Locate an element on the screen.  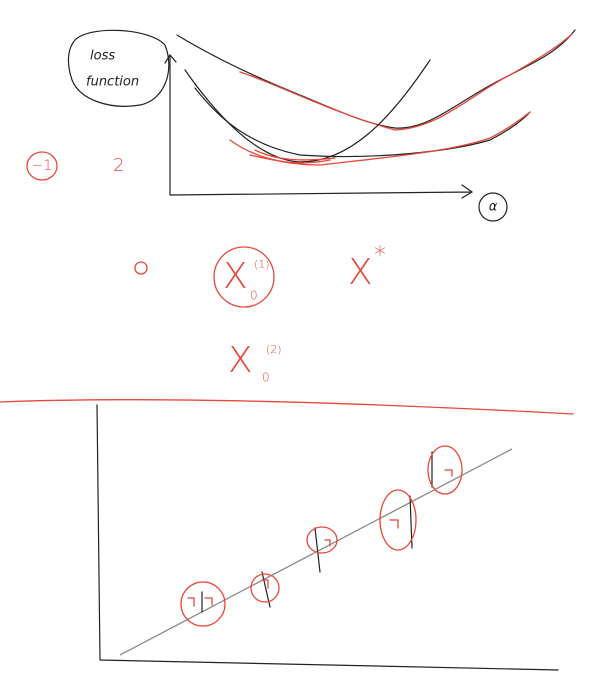
label: (1) is located at coordinates (262, 264).